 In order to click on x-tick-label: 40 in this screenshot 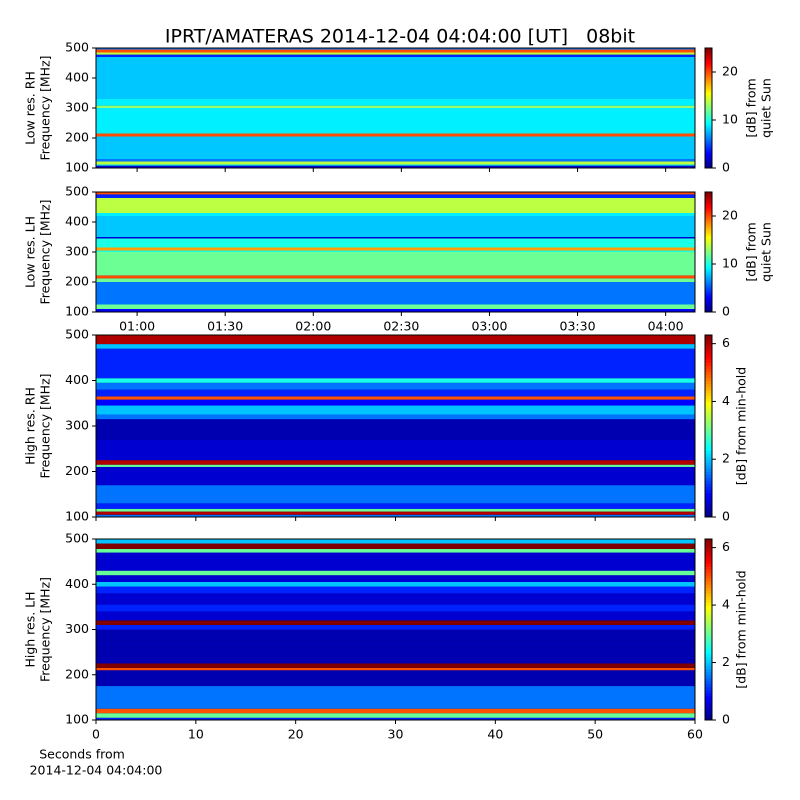, I will do `click(495, 734)`.